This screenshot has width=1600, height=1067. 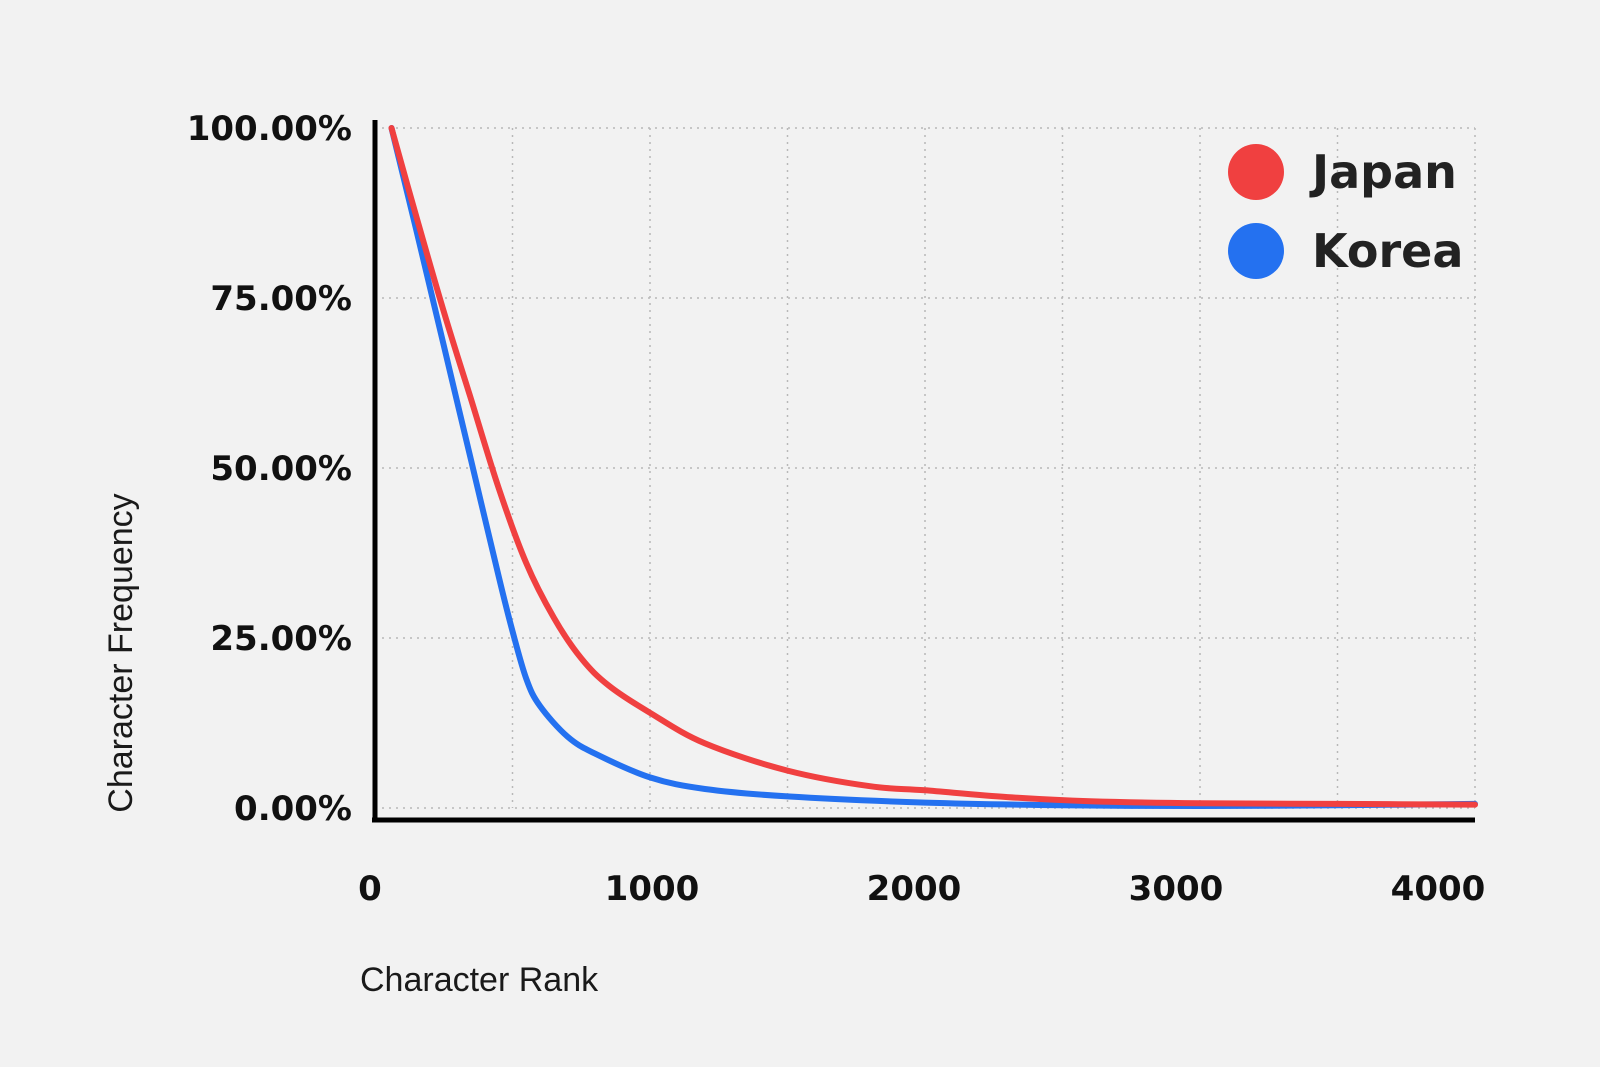 What do you see at coordinates (1383, 172) in the screenshot?
I see `legend-label-japan: Japan` at bounding box center [1383, 172].